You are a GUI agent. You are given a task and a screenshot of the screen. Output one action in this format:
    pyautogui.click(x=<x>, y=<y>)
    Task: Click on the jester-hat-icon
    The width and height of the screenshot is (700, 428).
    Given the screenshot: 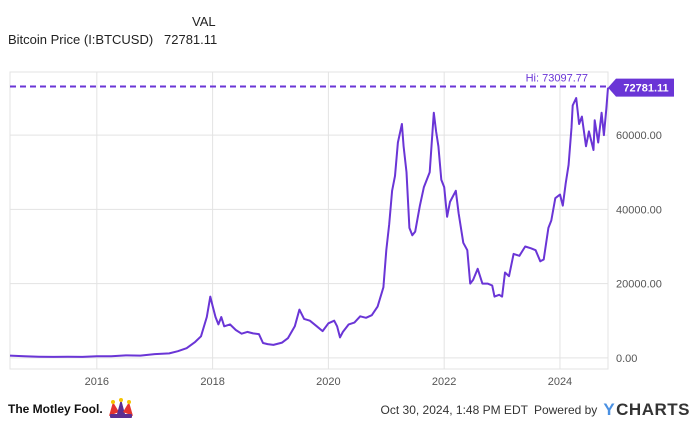 What is the action you would take?
    pyautogui.click(x=120, y=408)
    